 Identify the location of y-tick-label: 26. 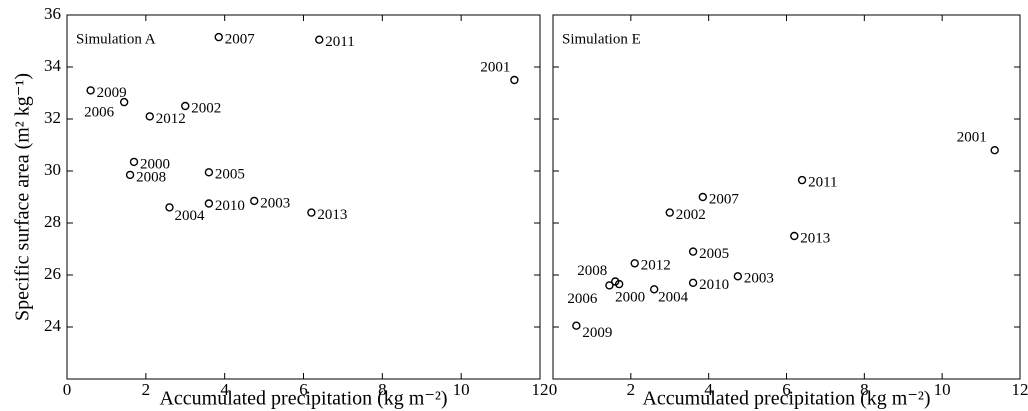
(52, 273).